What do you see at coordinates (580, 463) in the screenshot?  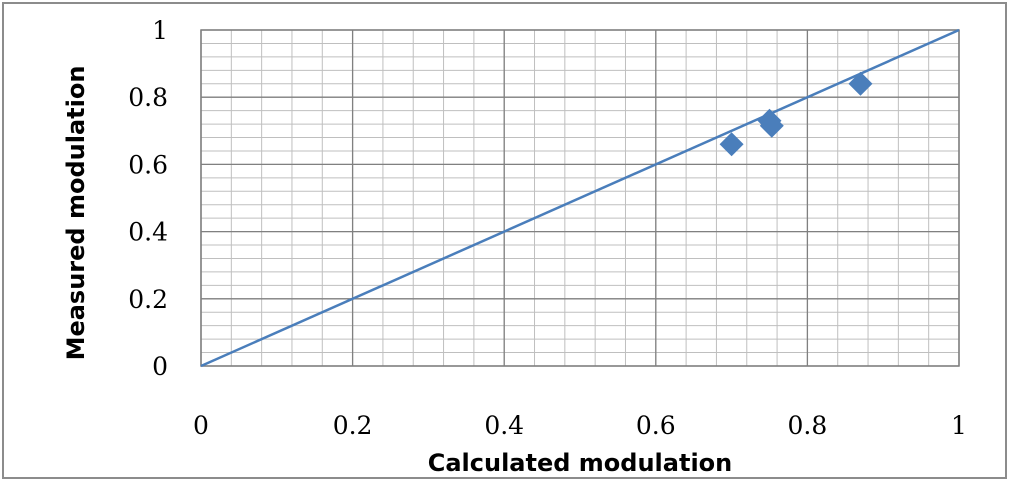 I see `x-axis-title: Calculated modulation` at bounding box center [580, 463].